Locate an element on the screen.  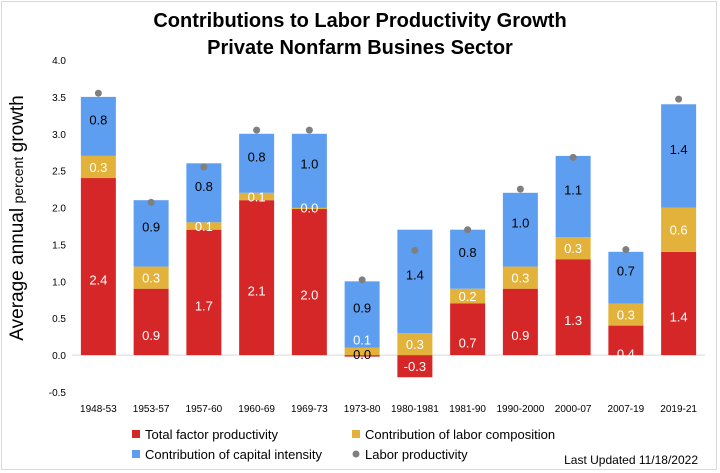
x-tick-label: 1953-57 is located at coordinates (151, 409).